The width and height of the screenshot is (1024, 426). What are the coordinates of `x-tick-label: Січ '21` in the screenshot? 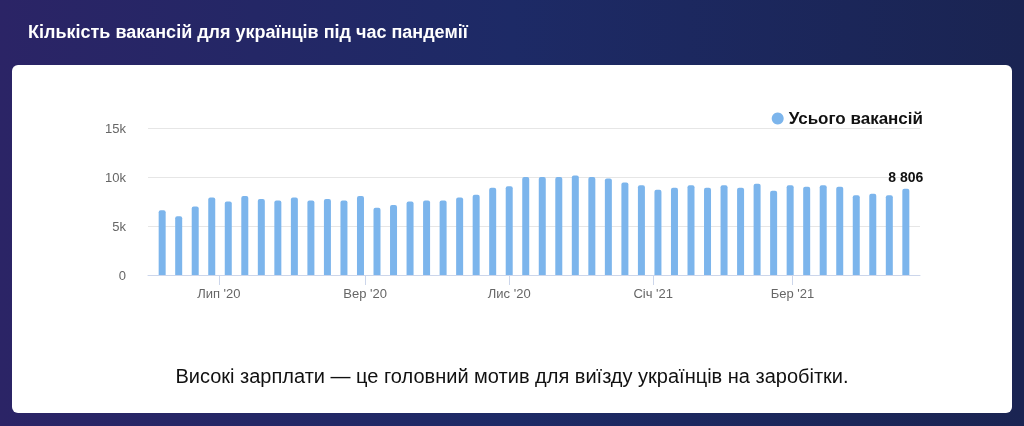 It's located at (653, 293).